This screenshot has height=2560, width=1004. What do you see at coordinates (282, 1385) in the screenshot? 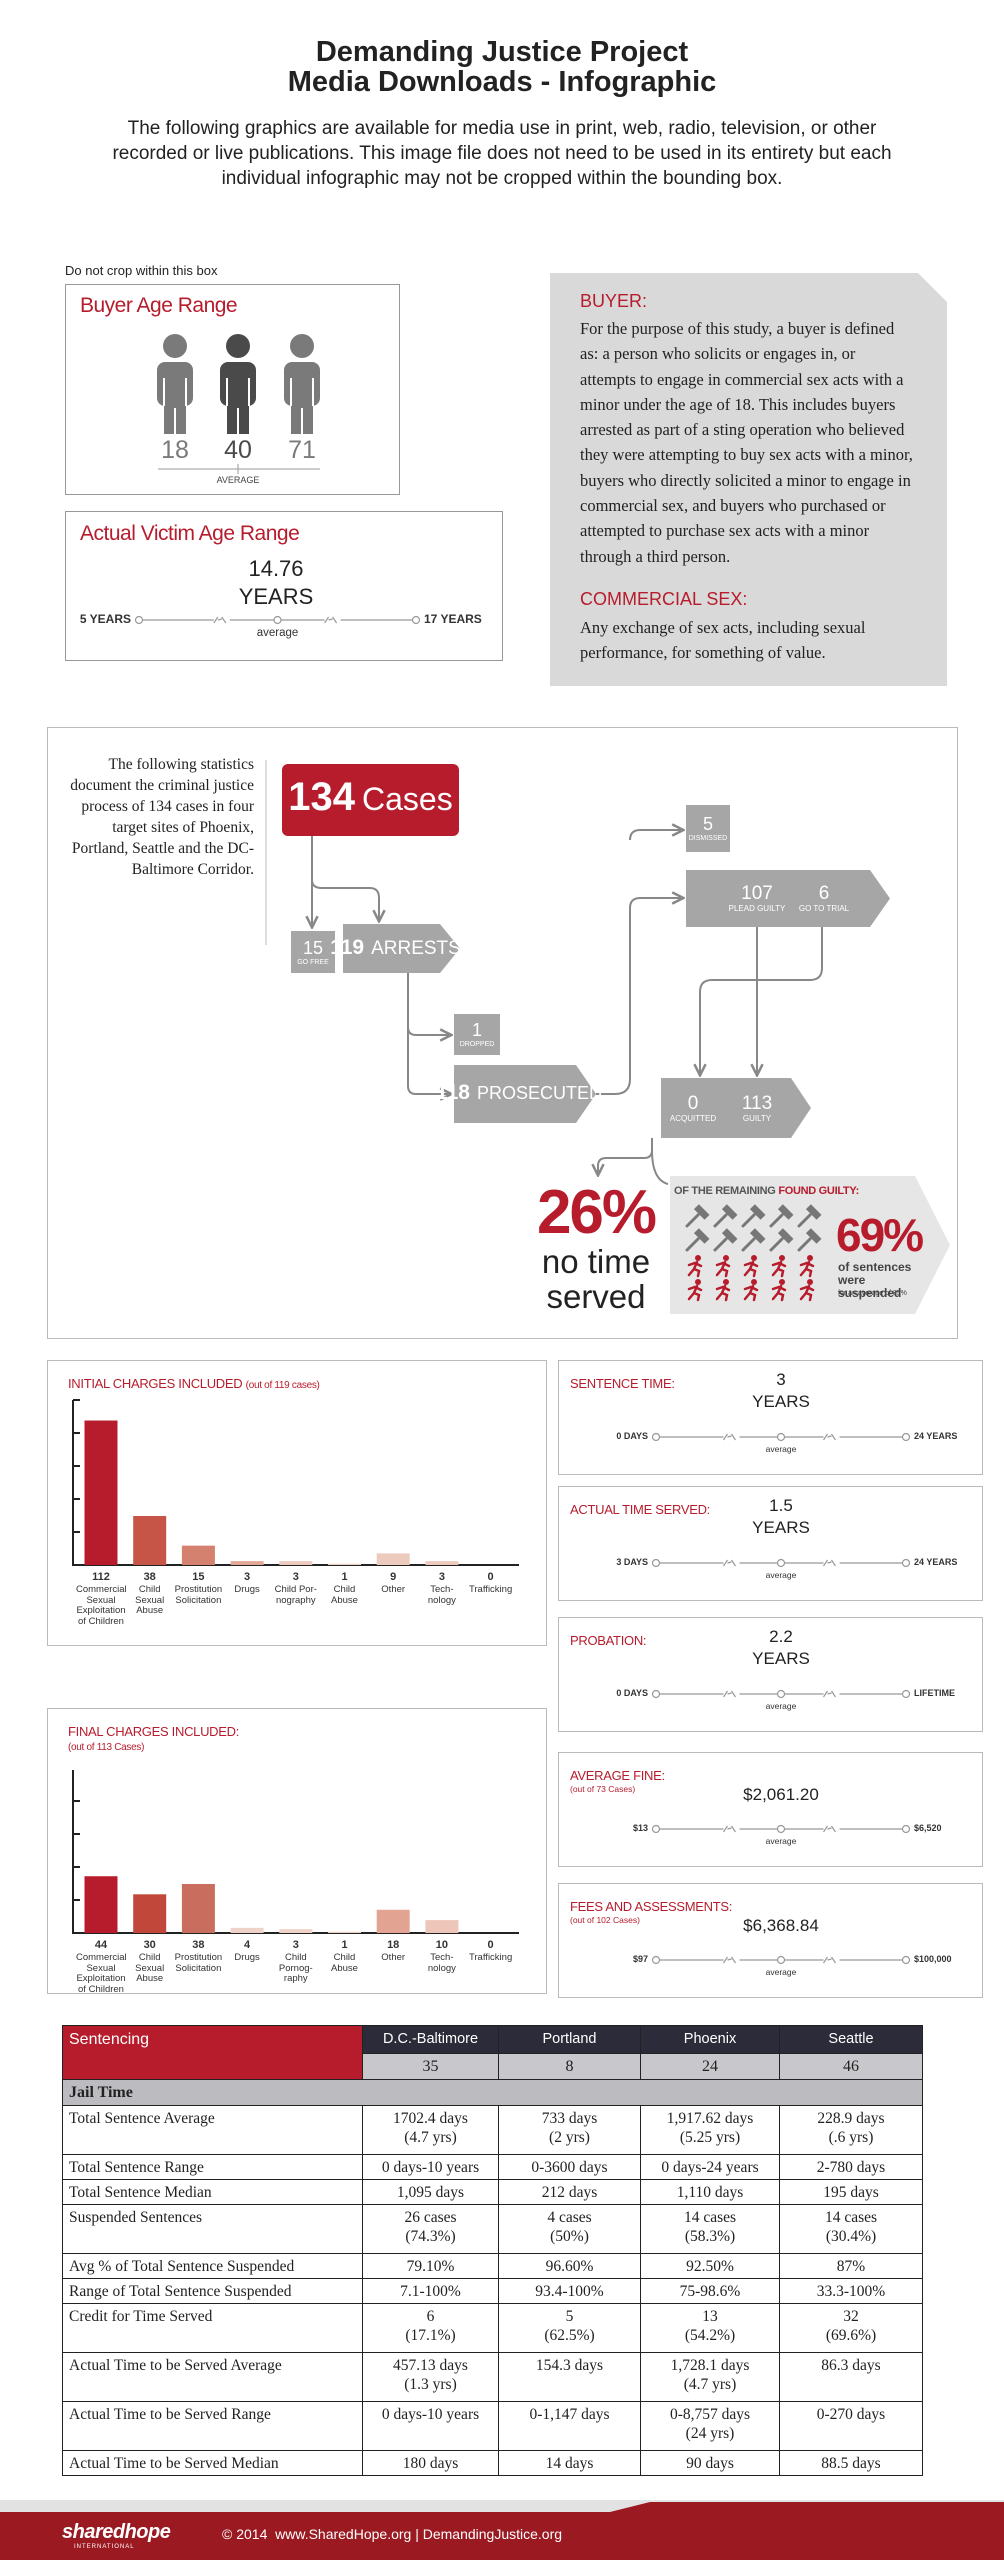
I see `chart-subtitle: (out of 119 cases)` at bounding box center [282, 1385].